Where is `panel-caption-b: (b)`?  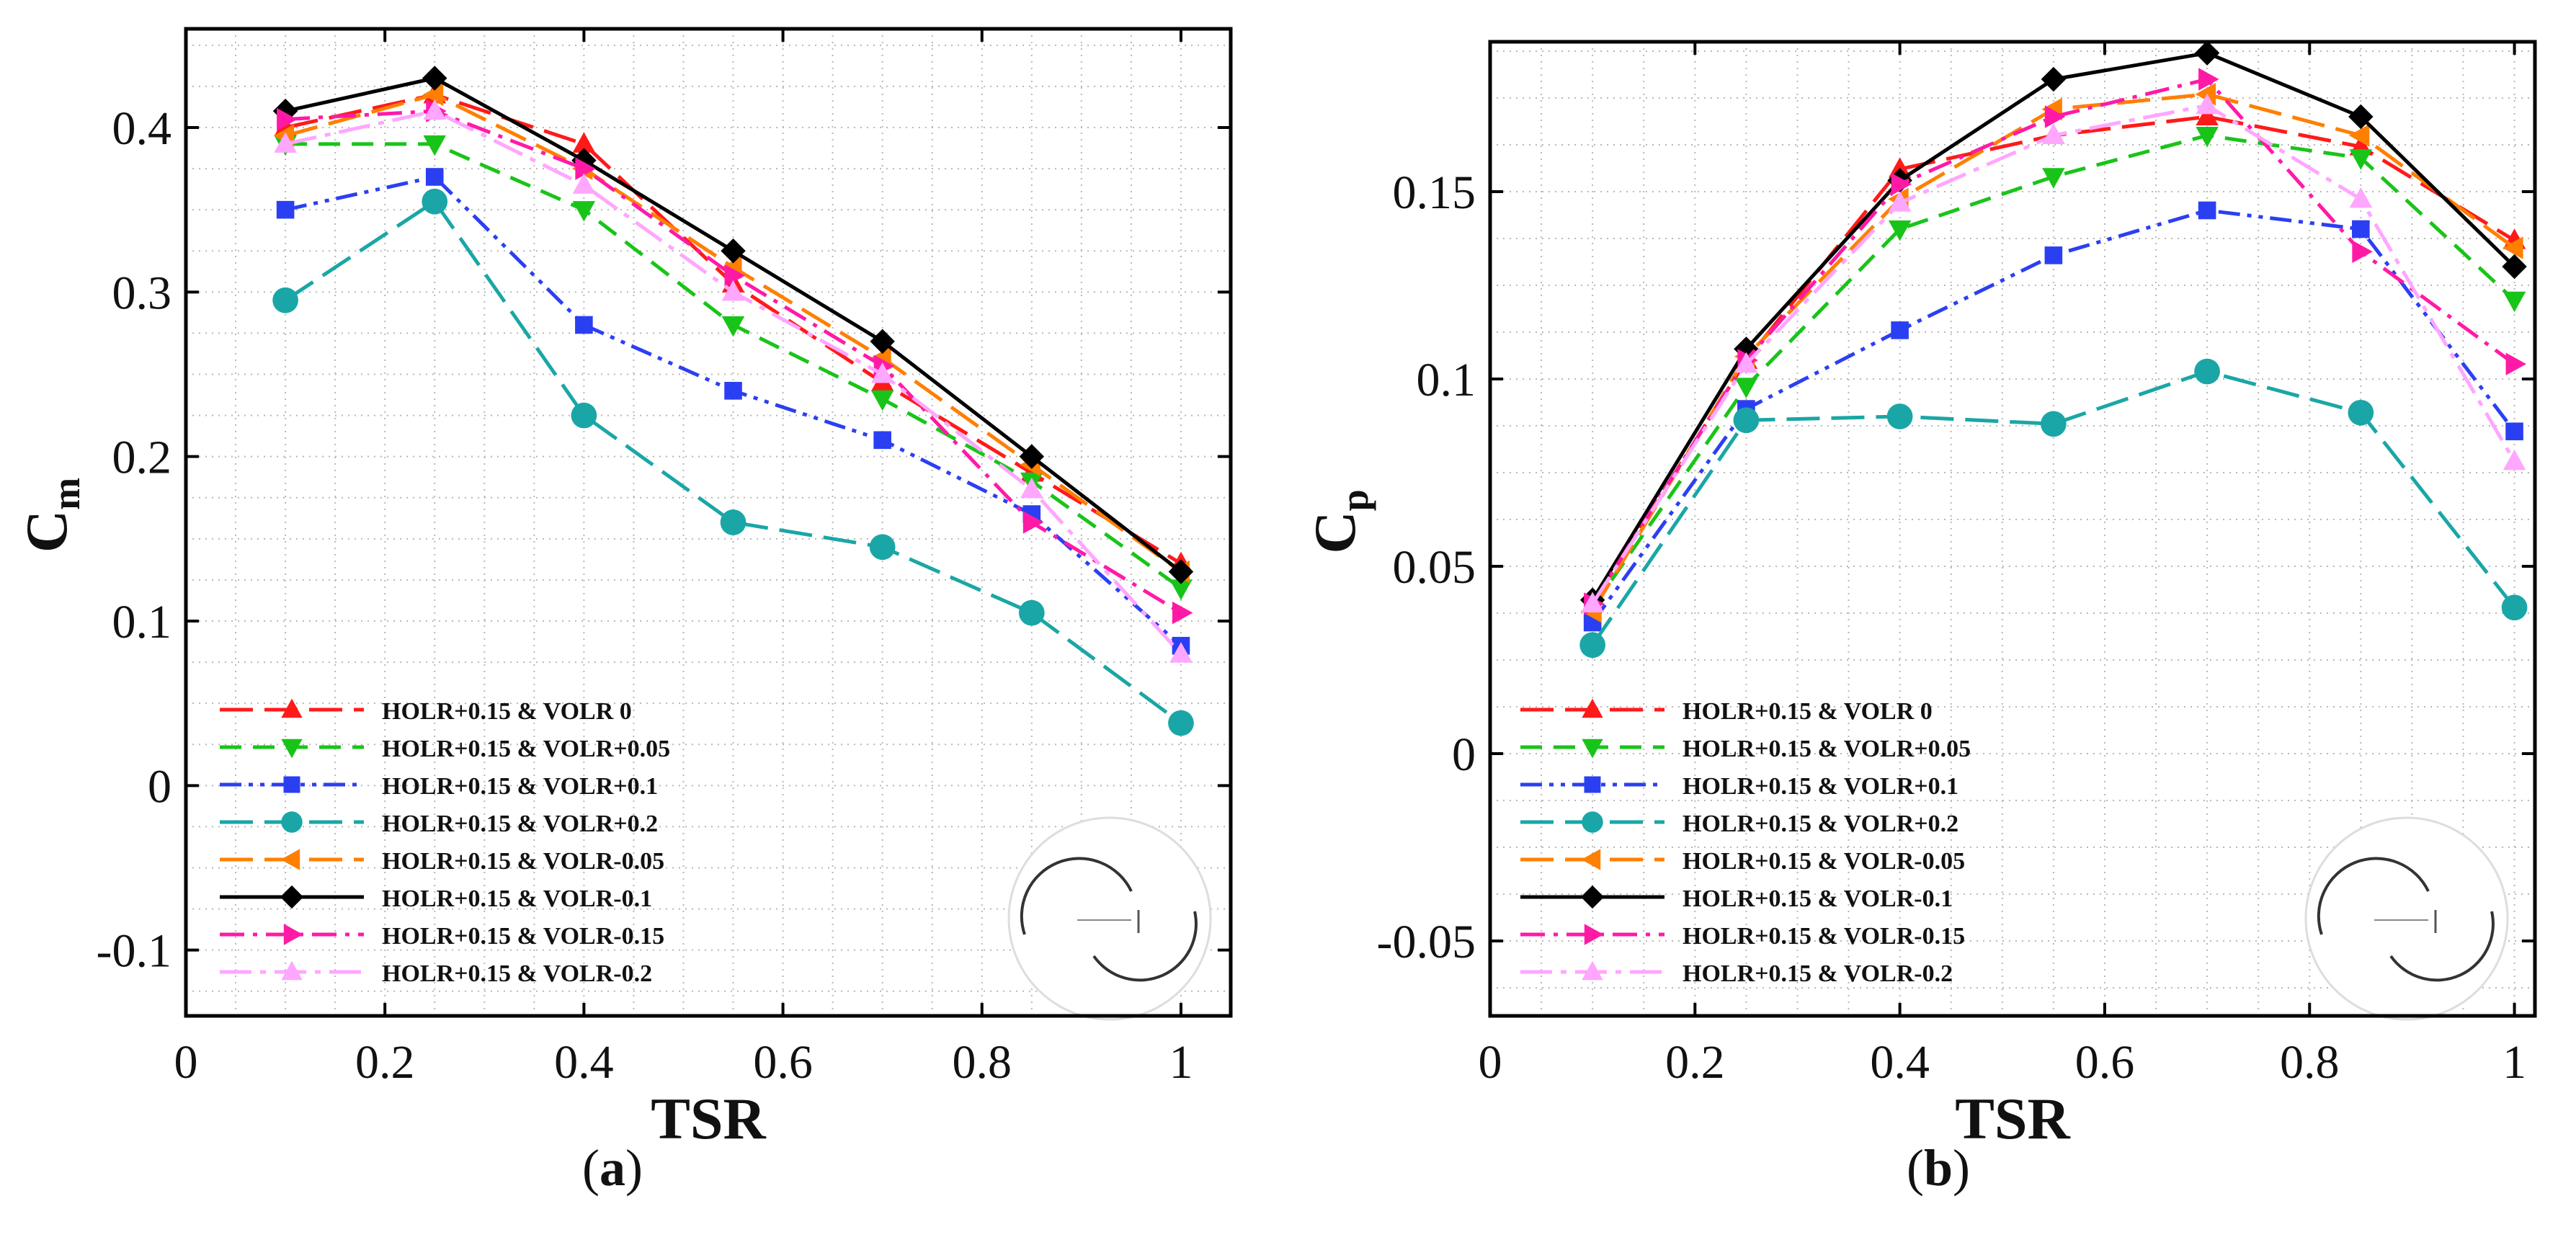 panel-caption-b: (b) is located at coordinates (1938, 1168).